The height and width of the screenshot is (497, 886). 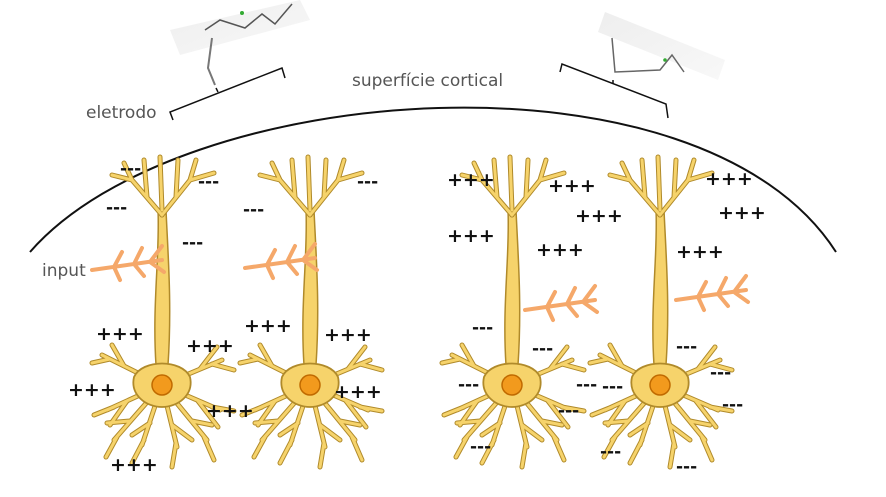 What do you see at coordinates (642, 65) in the screenshot?
I see `right-electrode` at bounding box center [642, 65].